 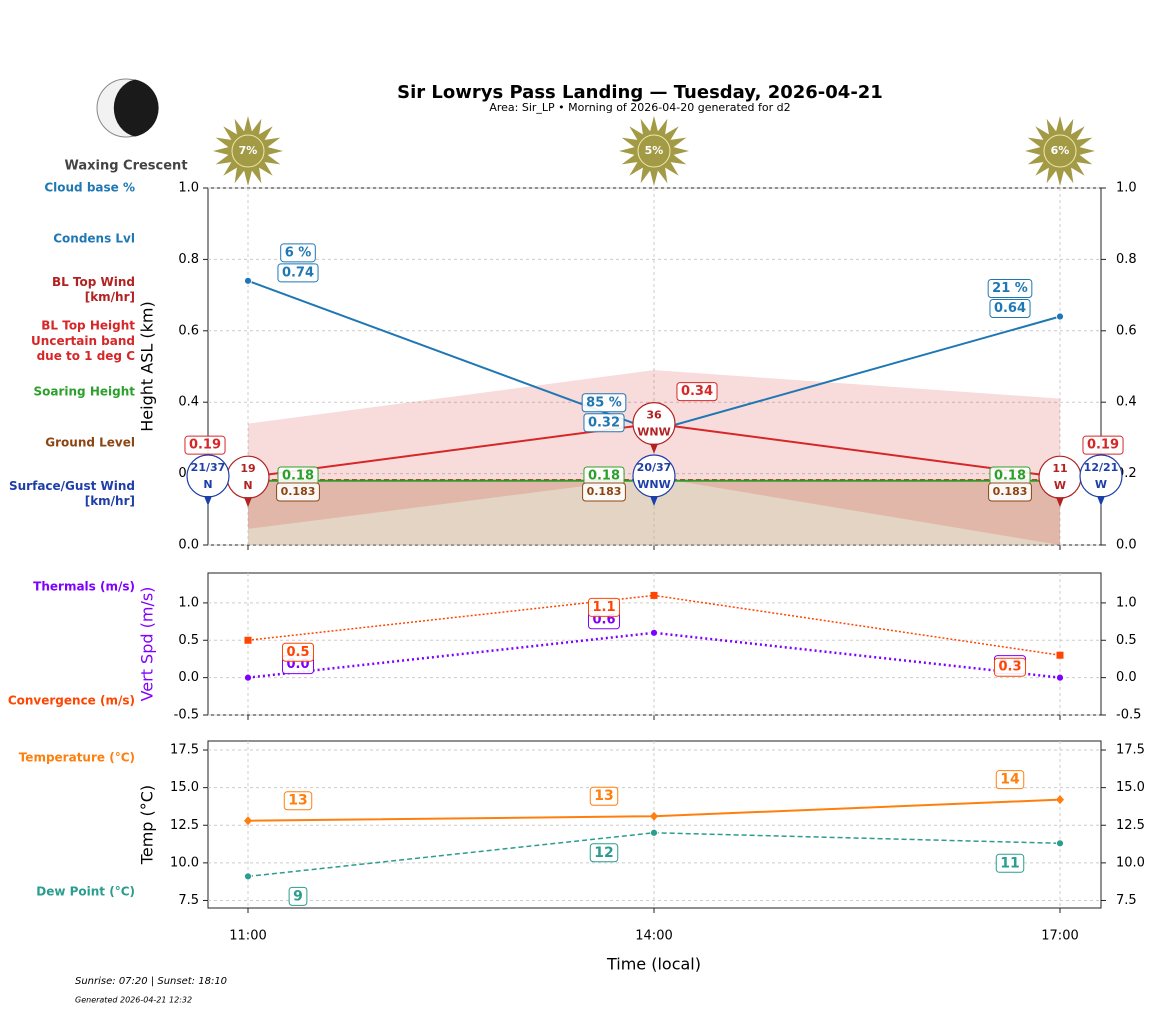 I want to click on y2-tick-label: 0.4, so click(x=1126, y=402).